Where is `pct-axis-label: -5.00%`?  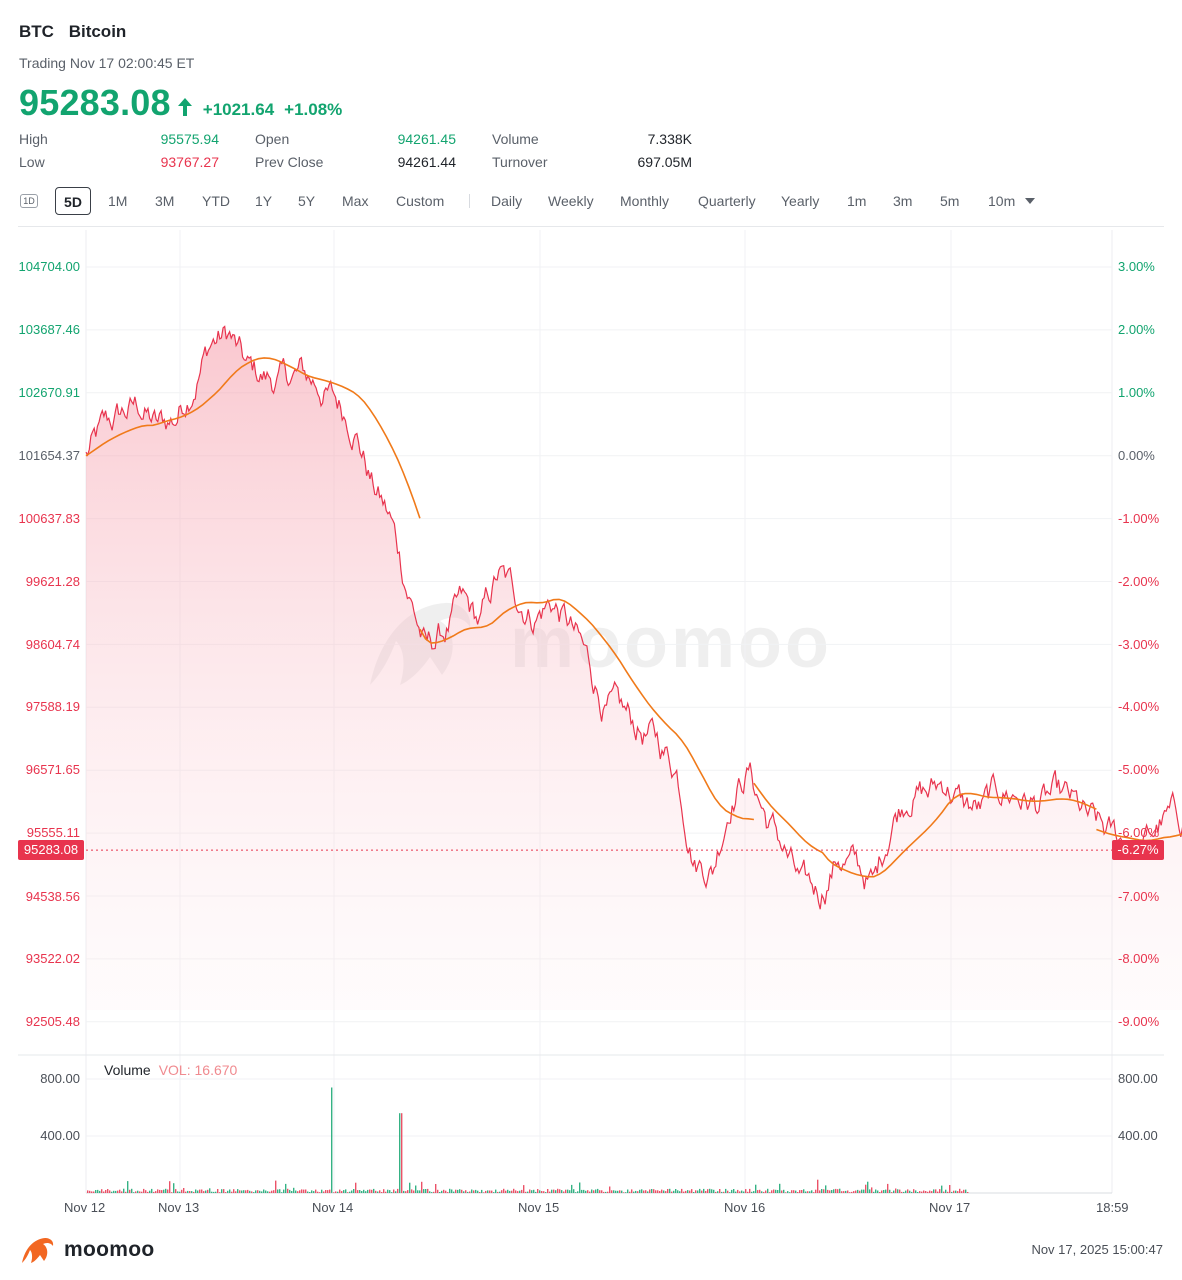
pct-axis-label: -5.00% is located at coordinates (1139, 769).